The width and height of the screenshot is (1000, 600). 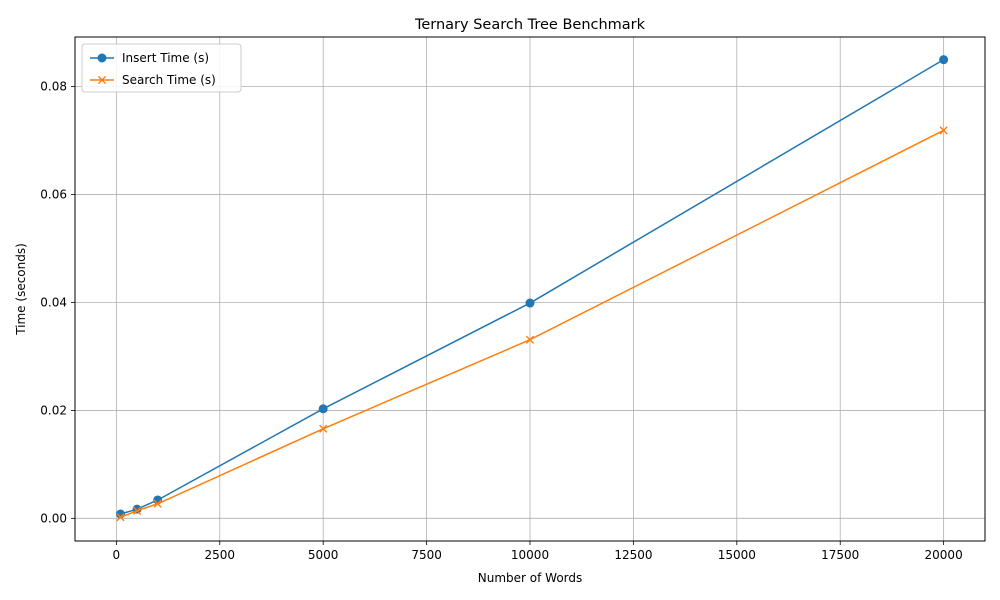 I want to click on legend-box, so click(x=161, y=68).